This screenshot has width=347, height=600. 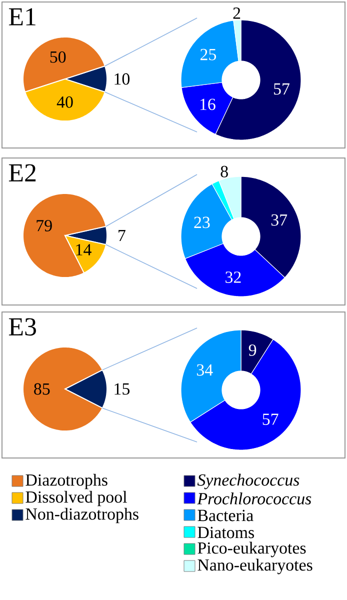 I want to click on data-label: 50, so click(x=58, y=57).